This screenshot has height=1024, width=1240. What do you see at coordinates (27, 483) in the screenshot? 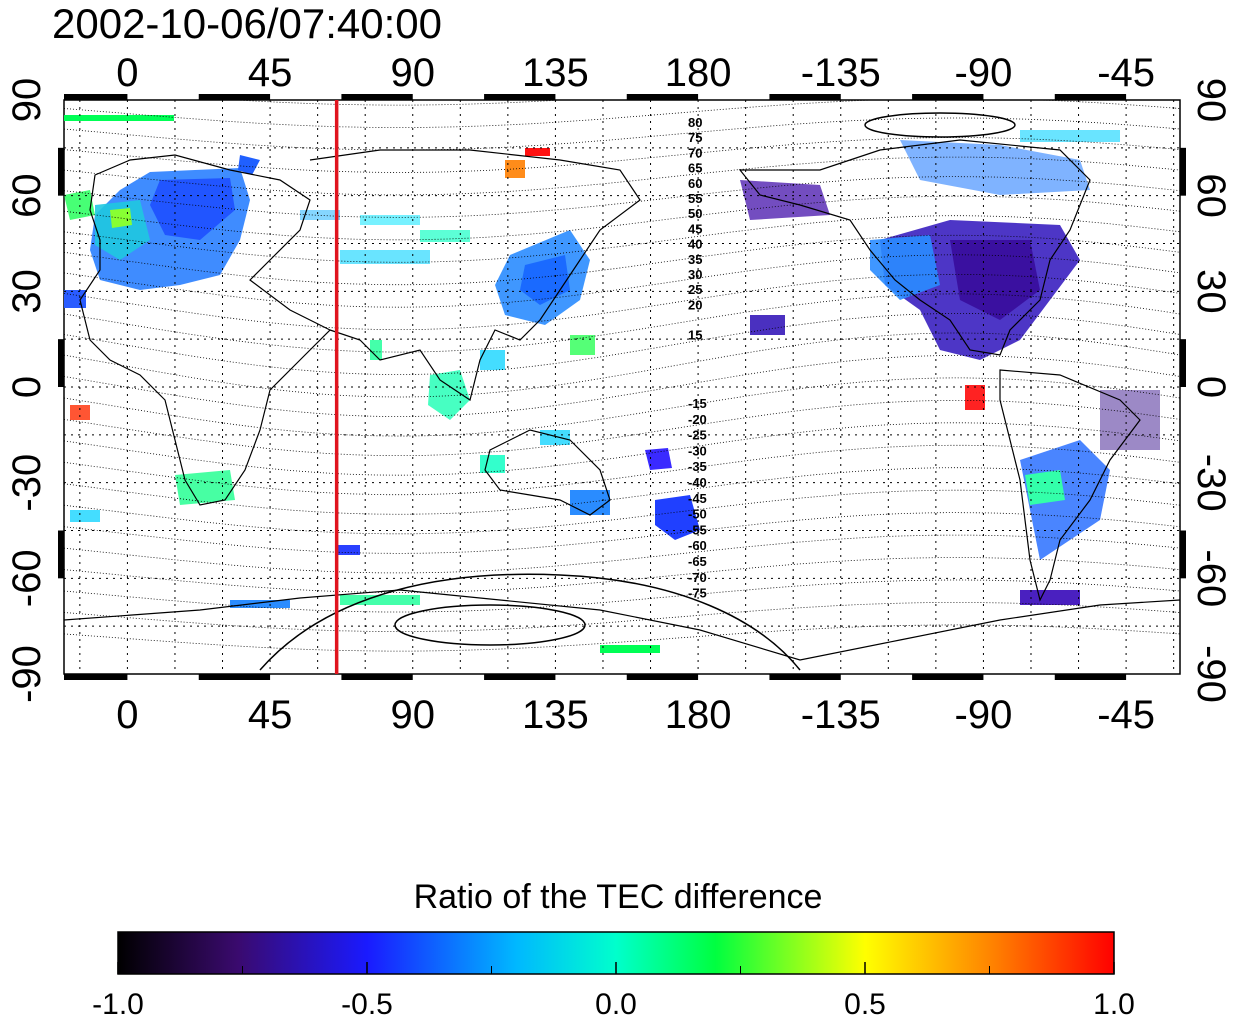
I see `lat-tick-label-left: -30` at bounding box center [27, 483].